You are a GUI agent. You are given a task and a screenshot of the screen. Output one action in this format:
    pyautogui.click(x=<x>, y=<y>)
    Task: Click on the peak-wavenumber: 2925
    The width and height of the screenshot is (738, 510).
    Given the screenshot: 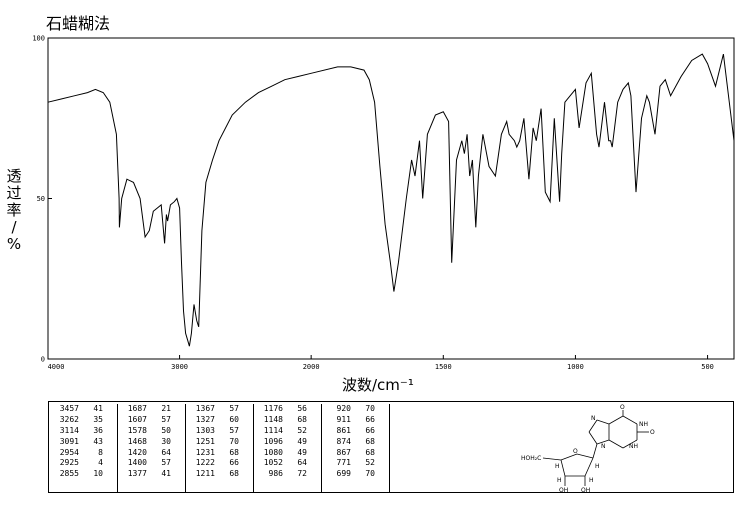 What is the action you would take?
    pyautogui.click(x=69, y=463)
    